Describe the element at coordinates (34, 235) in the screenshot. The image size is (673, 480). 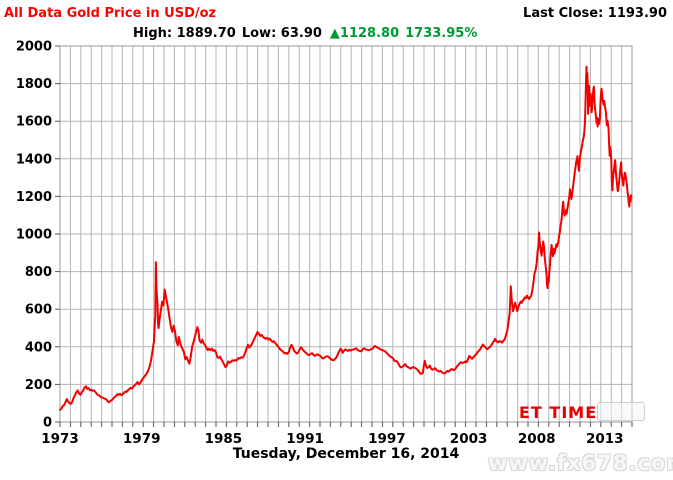
I see `y-tick-label: 1000` at that location.